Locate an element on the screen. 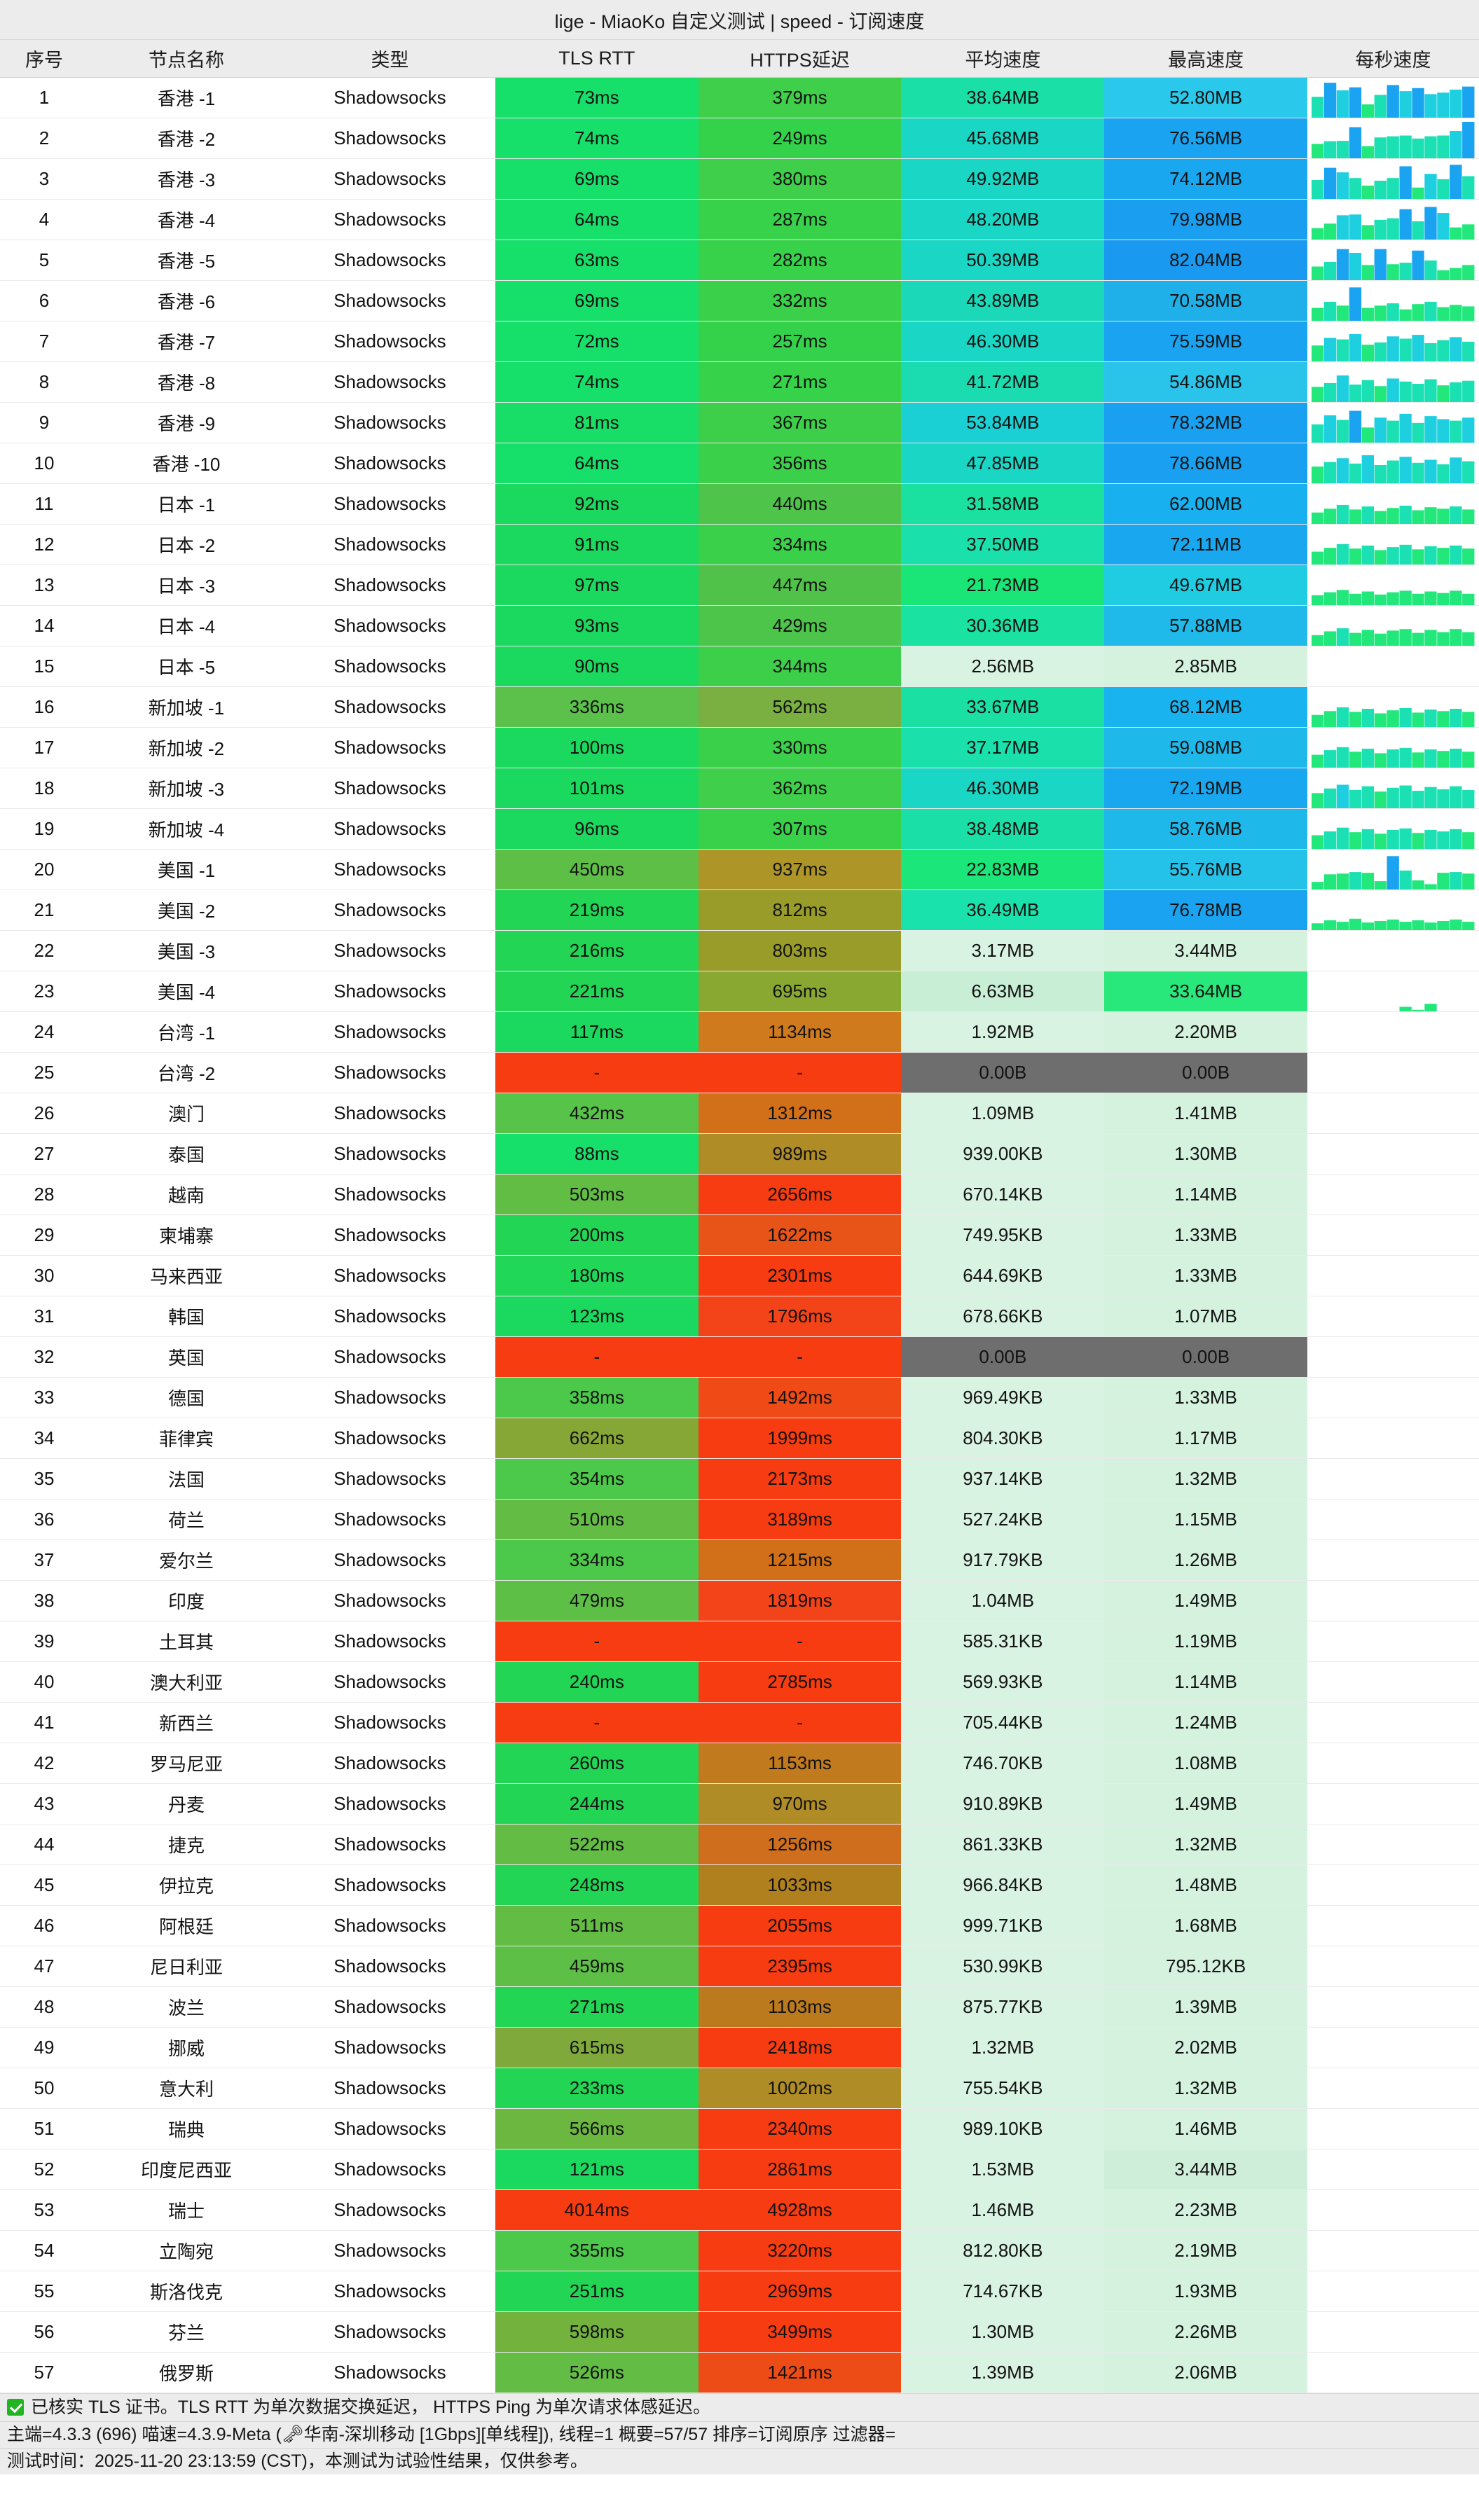 This screenshot has width=1479, height=2520. table-row: 26 澳门 Shadowsocks 432ms 1312ms 1.09MB 1.41MB is located at coordinates (739, 1113).